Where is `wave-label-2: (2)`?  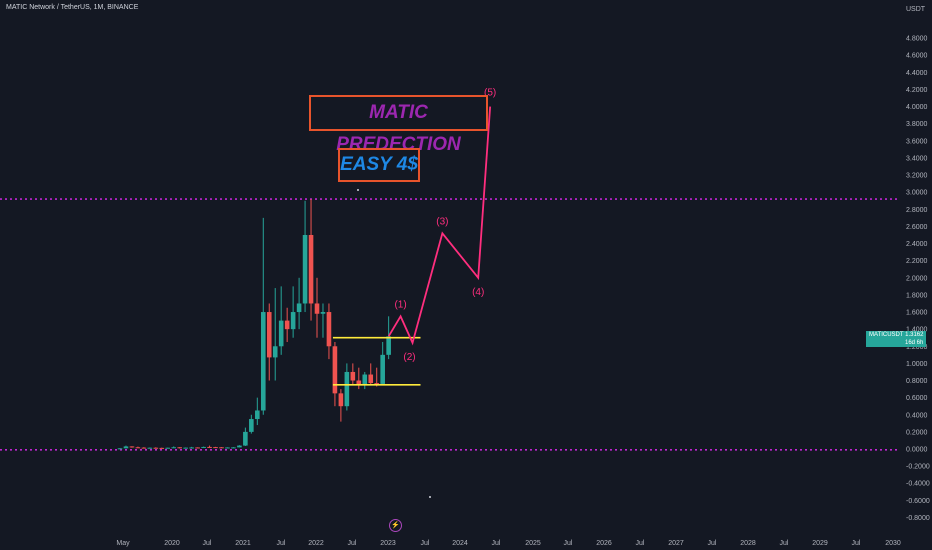 wave-label-2: (2) is located at coordinates (409, 357).